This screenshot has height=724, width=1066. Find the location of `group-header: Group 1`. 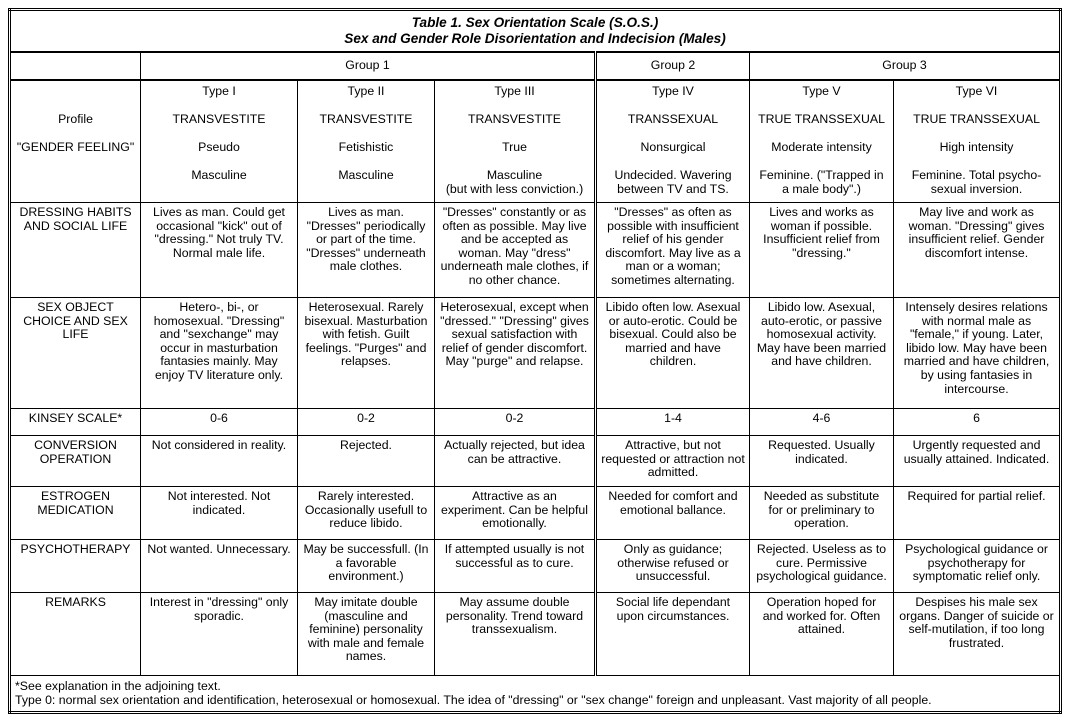

group-header: Group 1 is located at coordinates (368, 66).